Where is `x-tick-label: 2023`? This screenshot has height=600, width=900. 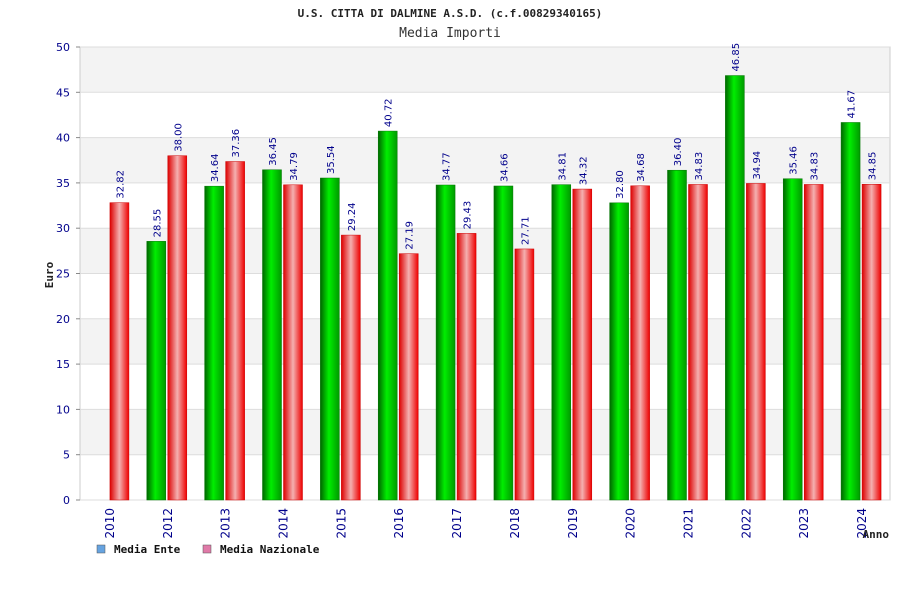 x-tick-label: 2023 is located at coordinates (804, 523).